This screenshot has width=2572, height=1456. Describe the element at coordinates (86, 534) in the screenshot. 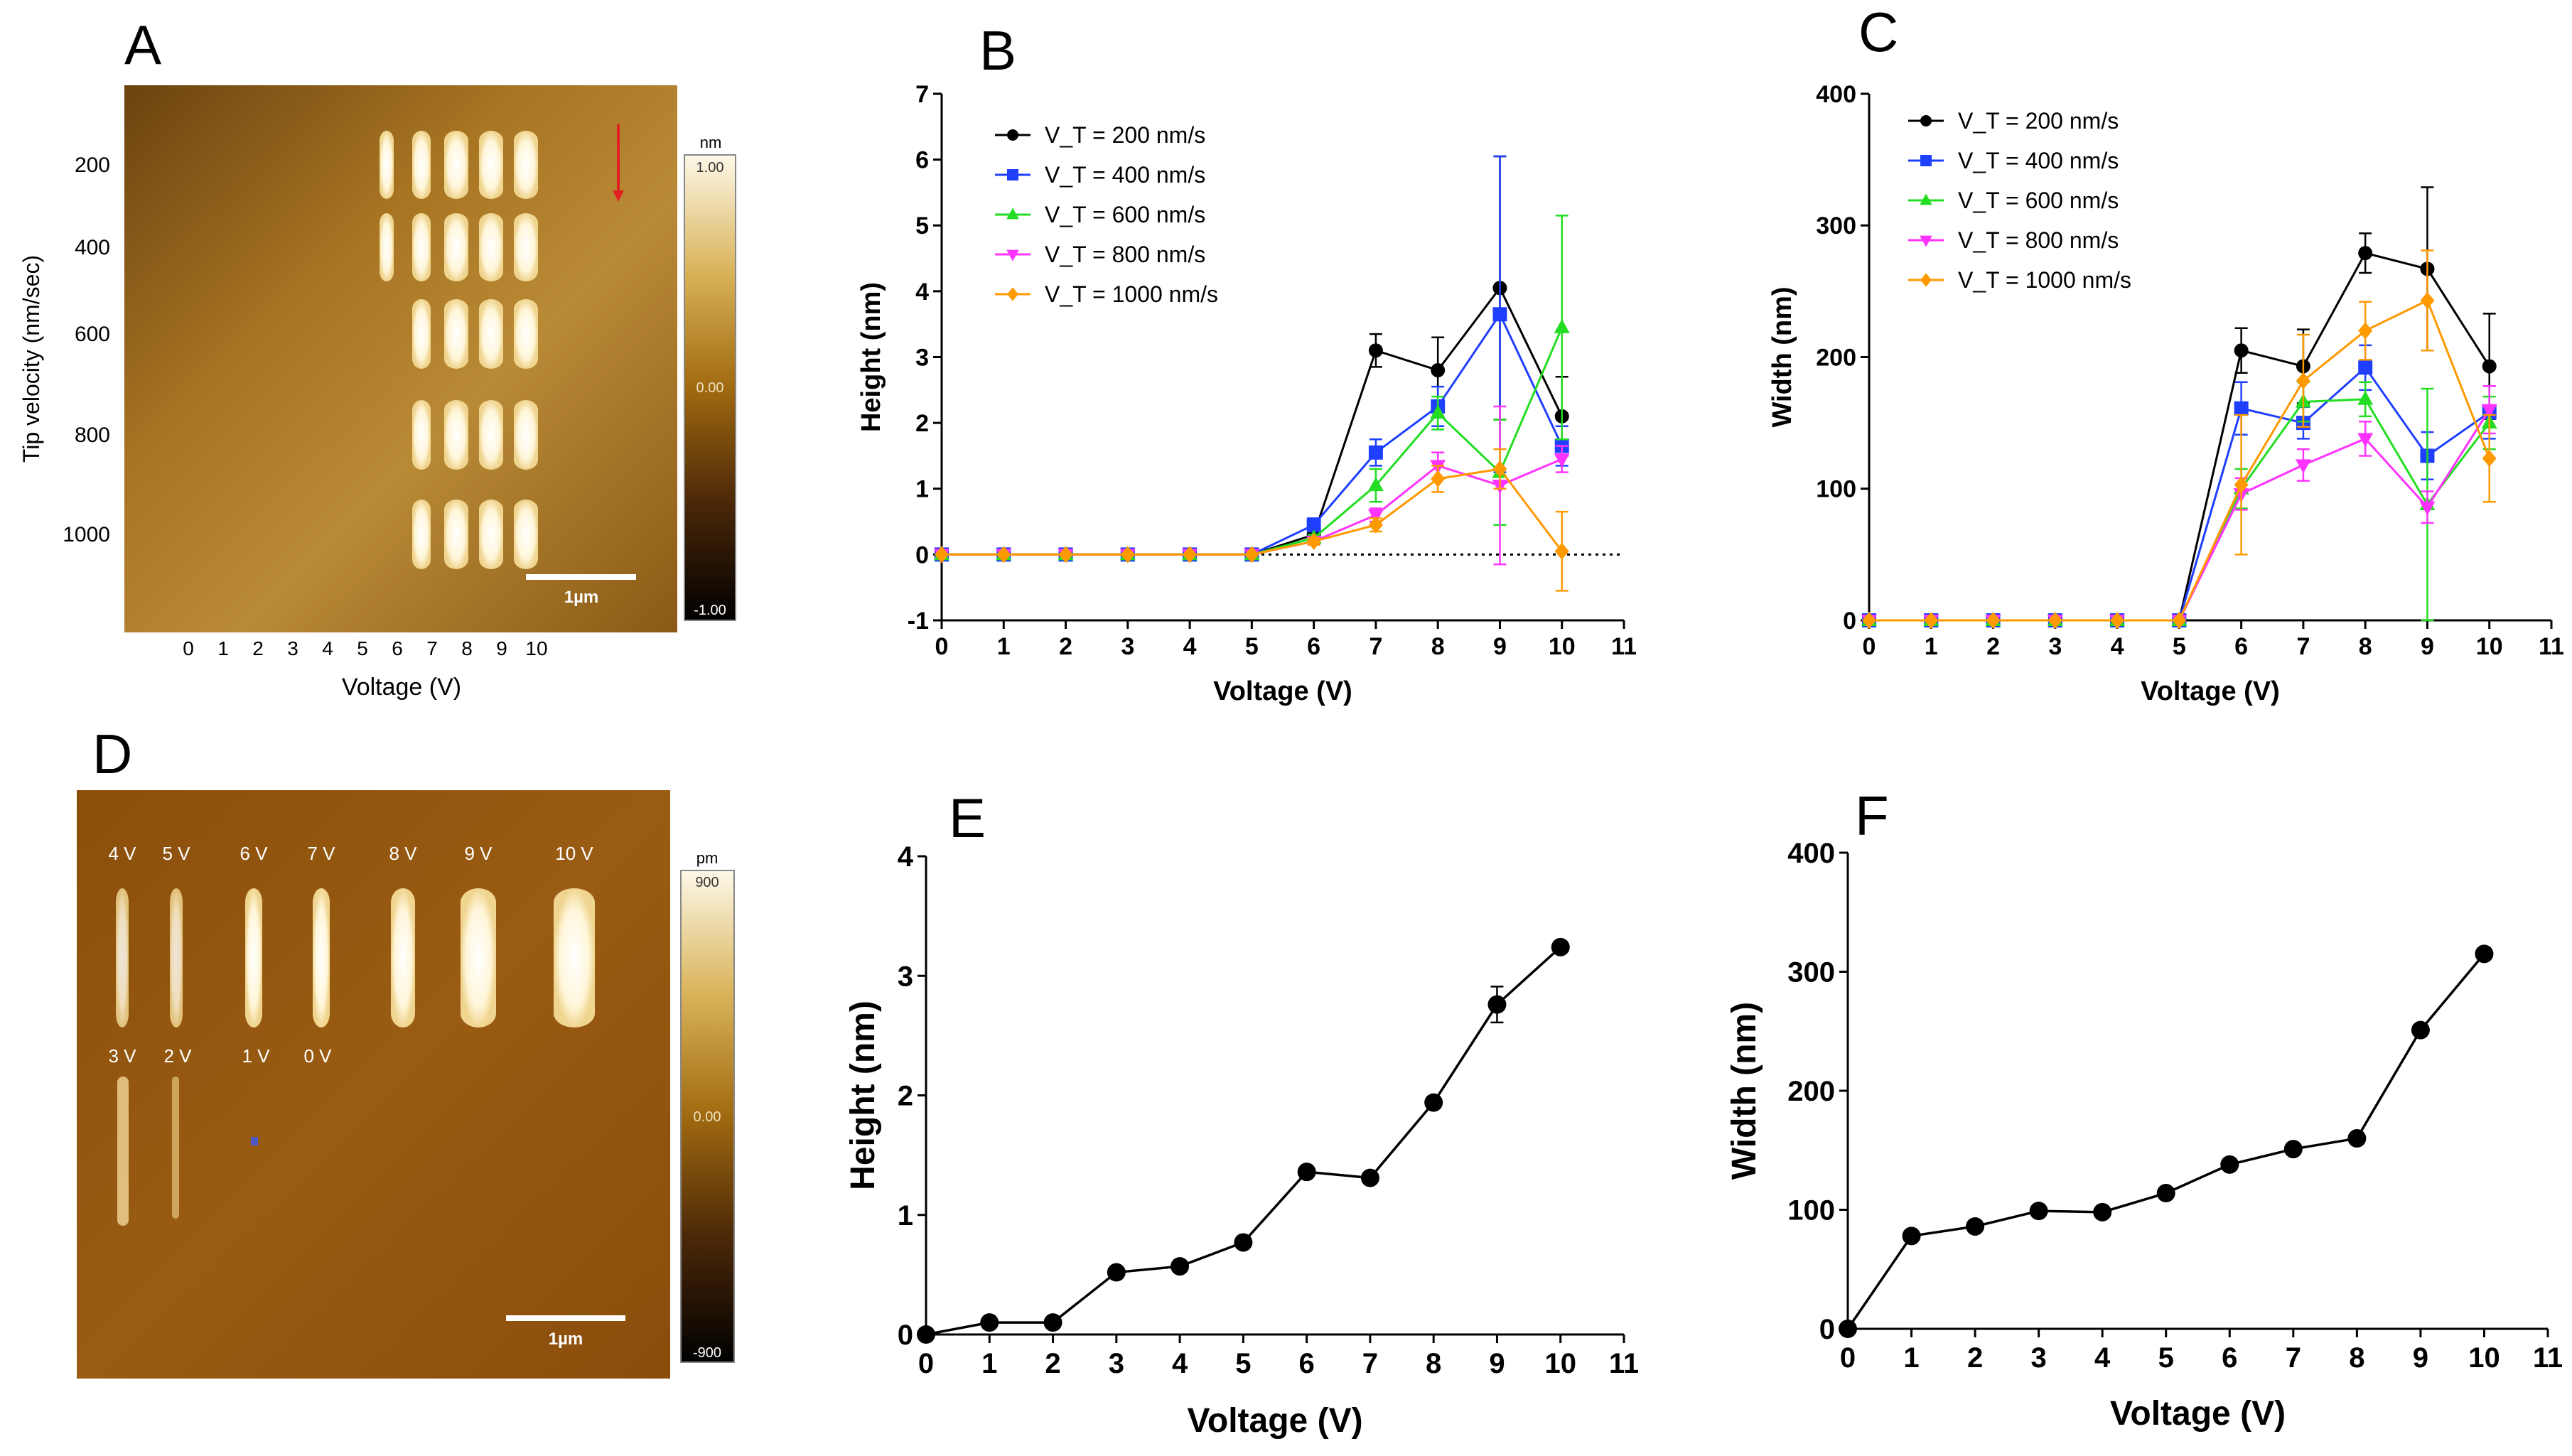

I see `panel-a-y-tick-label: 1000` at that location.